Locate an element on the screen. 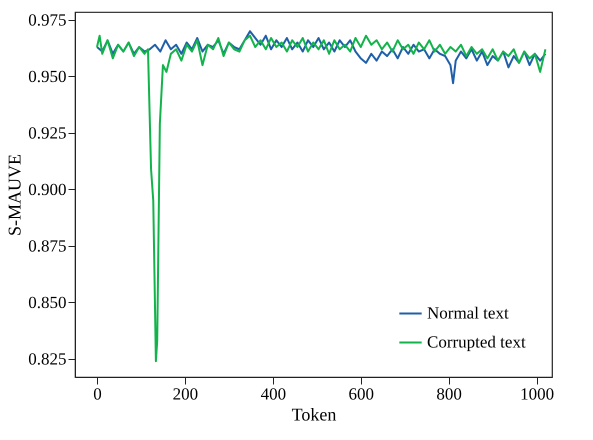 Image resolution: width=593 pixels, height=440 pixels. y-tick-label: 0.975 is located at coordinates (47, 20).